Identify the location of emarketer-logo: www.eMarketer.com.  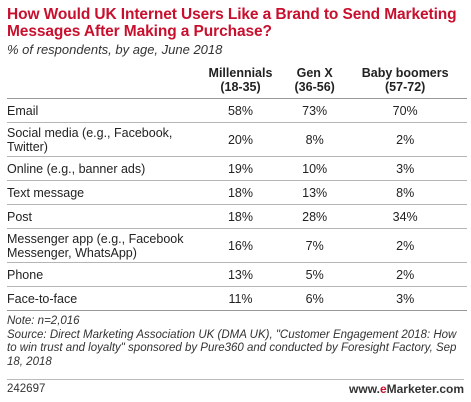
(406, 389).